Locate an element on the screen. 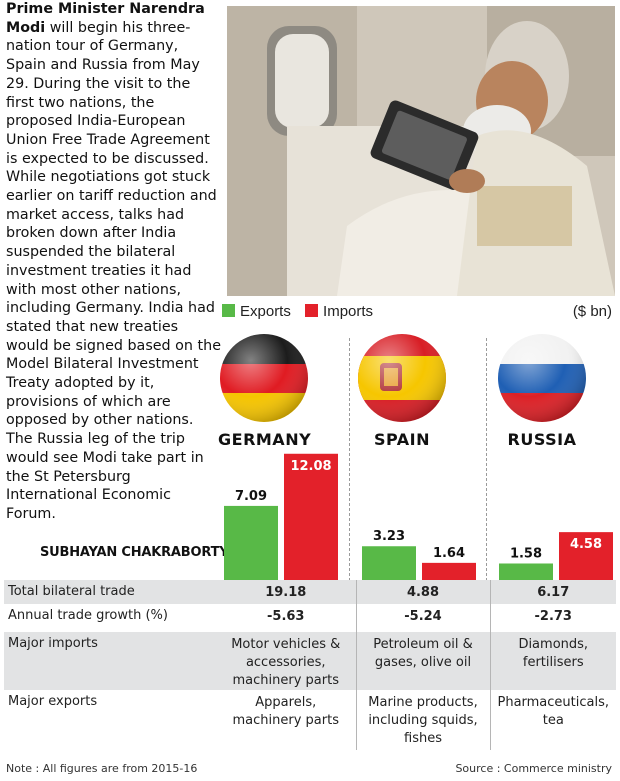  chart-unit: ($ bn) is located at coordinates (592, 311).